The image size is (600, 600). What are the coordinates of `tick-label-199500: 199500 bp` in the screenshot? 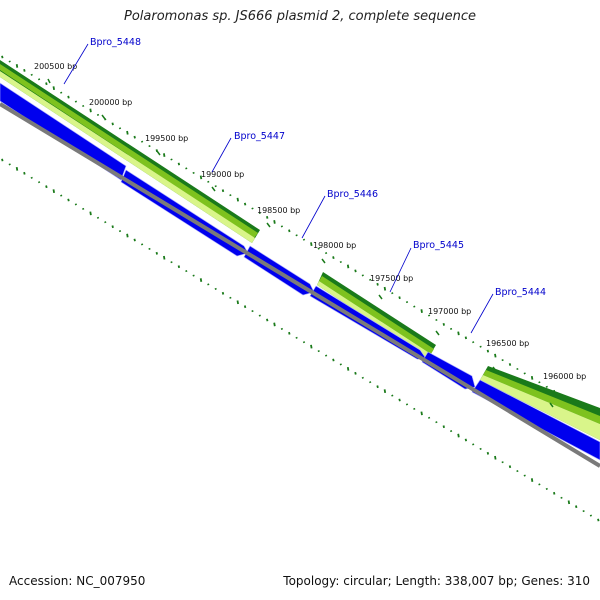 It's located at (166, 138).